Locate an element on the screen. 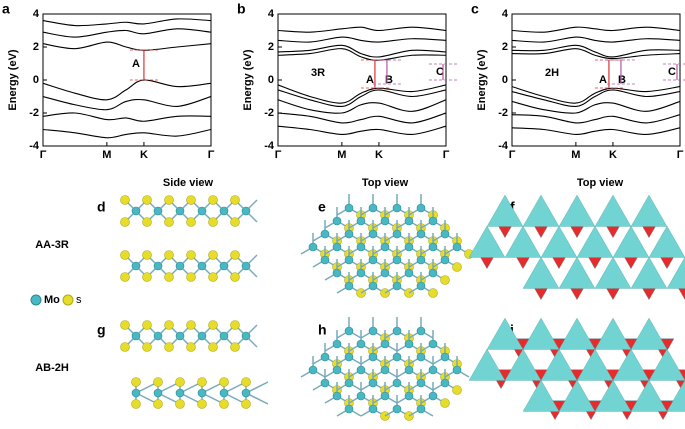 This screenshot has height=429, width=685. y-tick-label: 0 is located at coordinates (505, 80).